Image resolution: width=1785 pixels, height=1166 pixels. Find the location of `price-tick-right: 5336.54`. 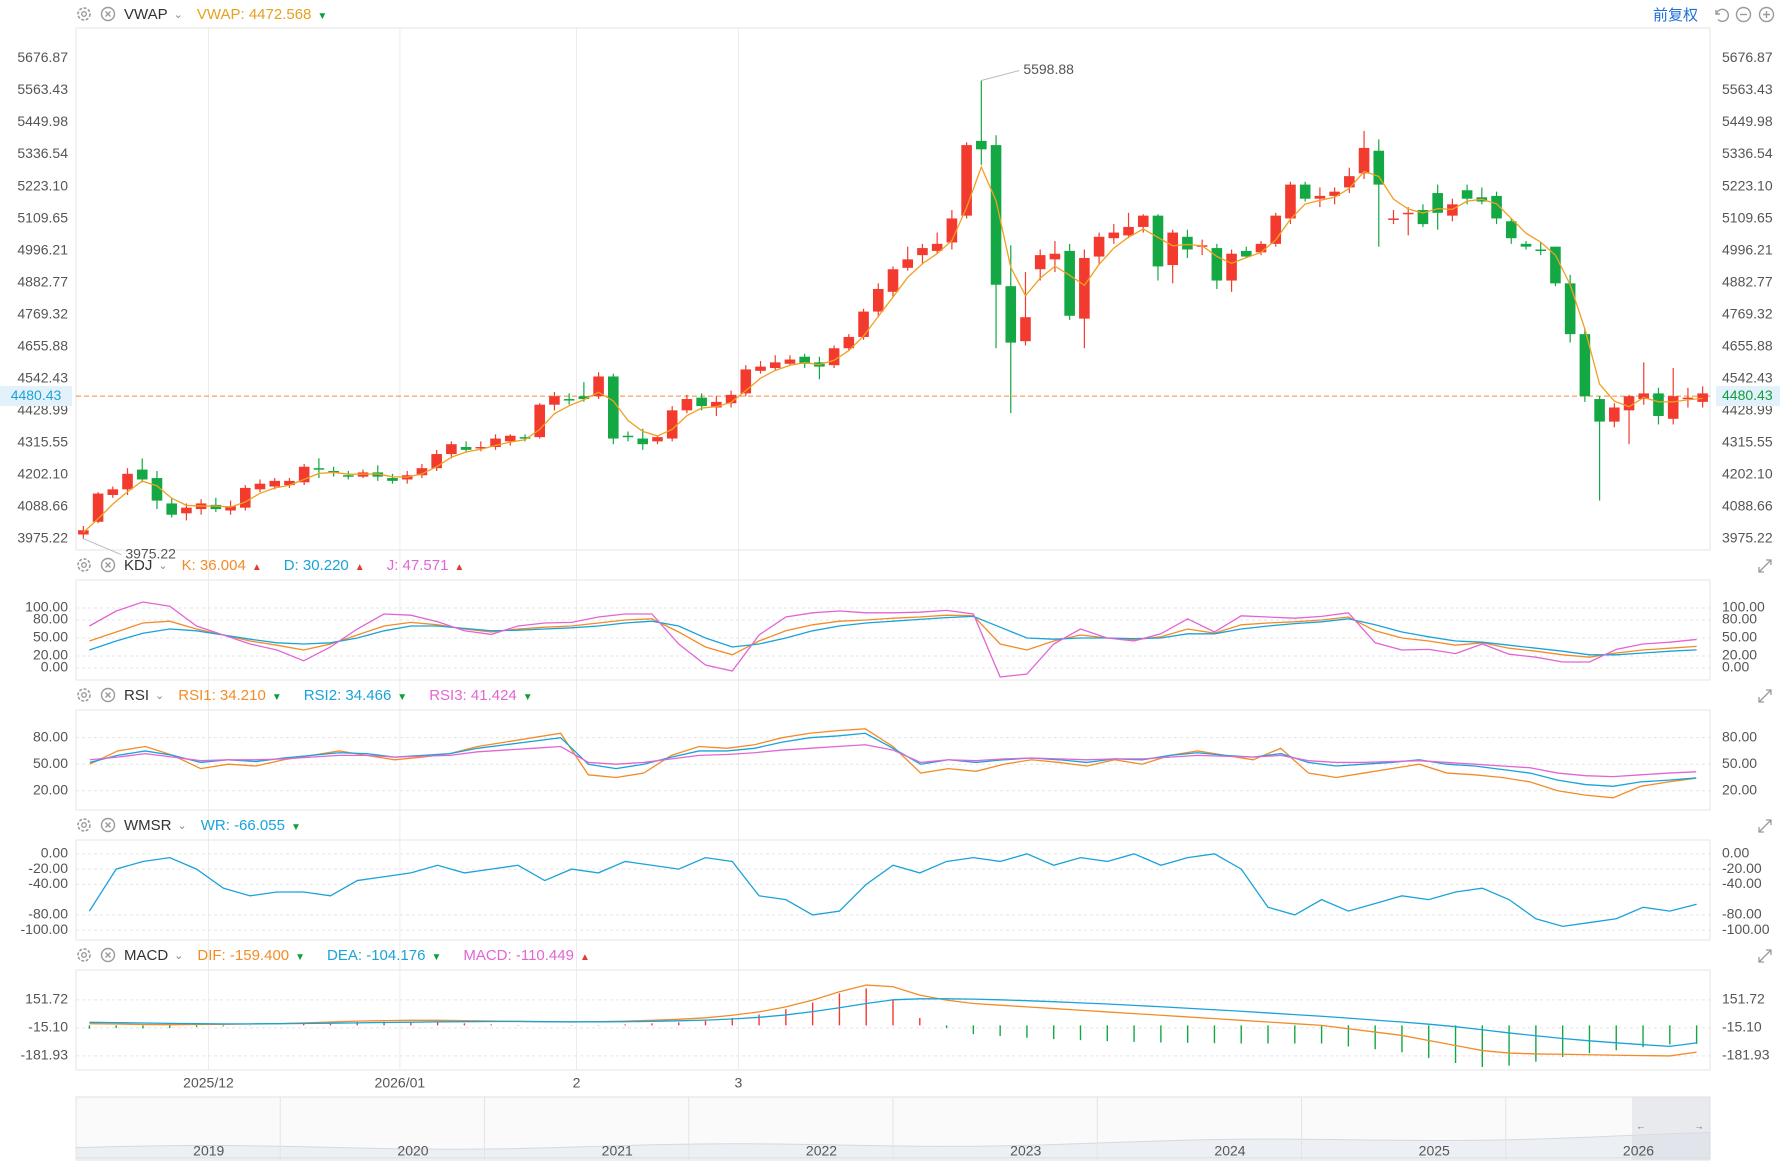

price-tick-right: 5336.54 is located at coordinates (1747, 153).